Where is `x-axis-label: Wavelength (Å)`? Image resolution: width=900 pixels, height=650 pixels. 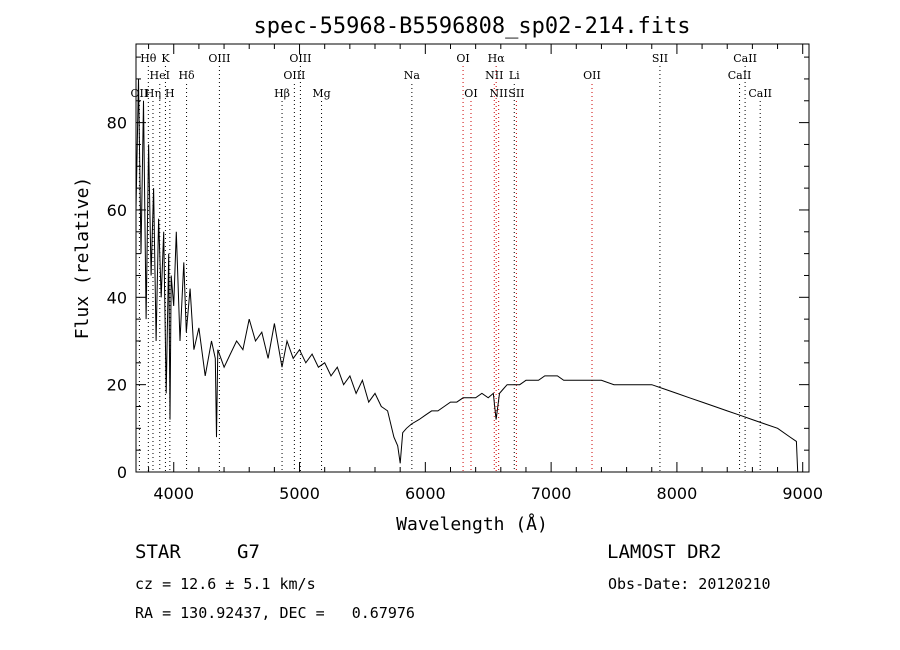
x-axis-label: Wavelength (Å) is located at coordinates (472, 524).